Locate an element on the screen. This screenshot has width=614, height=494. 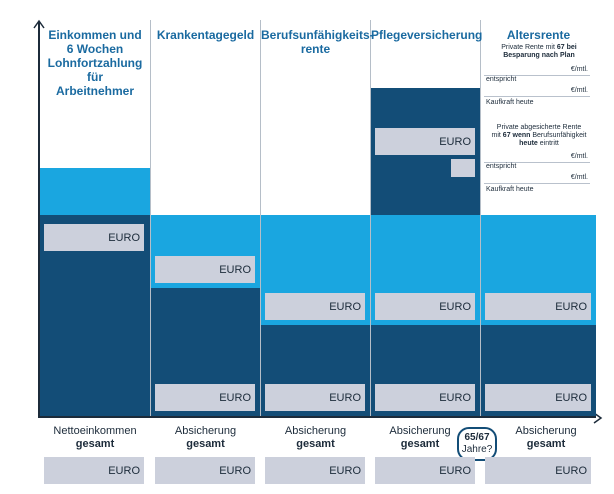
age-badge-line2: Jahre? is located at coordinates (477, 449).